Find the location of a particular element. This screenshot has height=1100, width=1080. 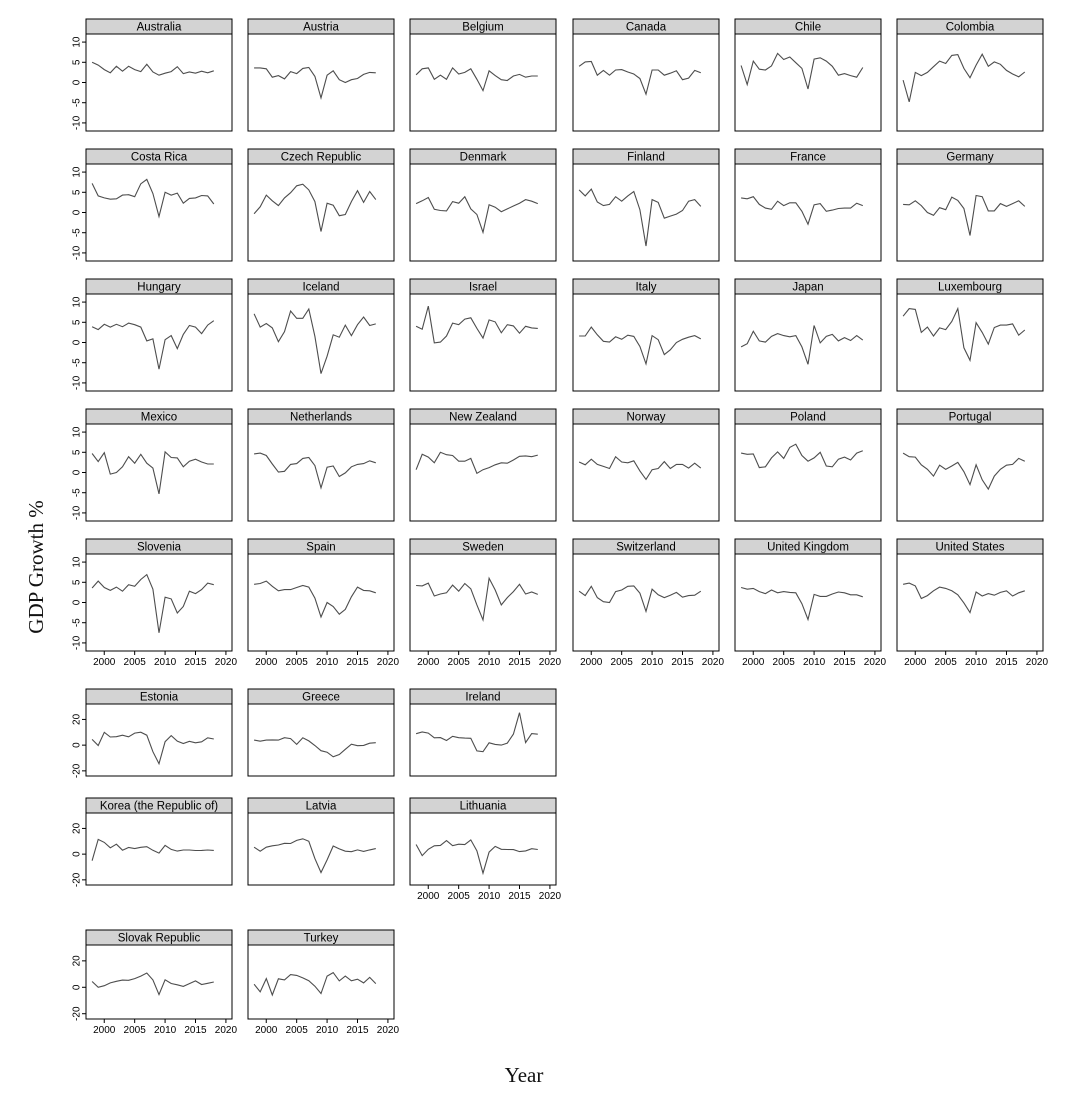

panel-canada: Canada is located at coordinates (646, 75).